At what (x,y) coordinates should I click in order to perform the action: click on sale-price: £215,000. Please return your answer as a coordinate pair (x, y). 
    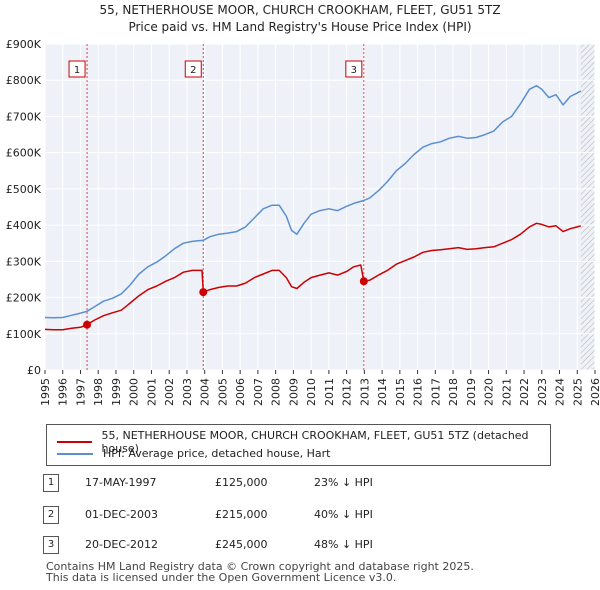
    Looking at the image, I should click on (241, 514).